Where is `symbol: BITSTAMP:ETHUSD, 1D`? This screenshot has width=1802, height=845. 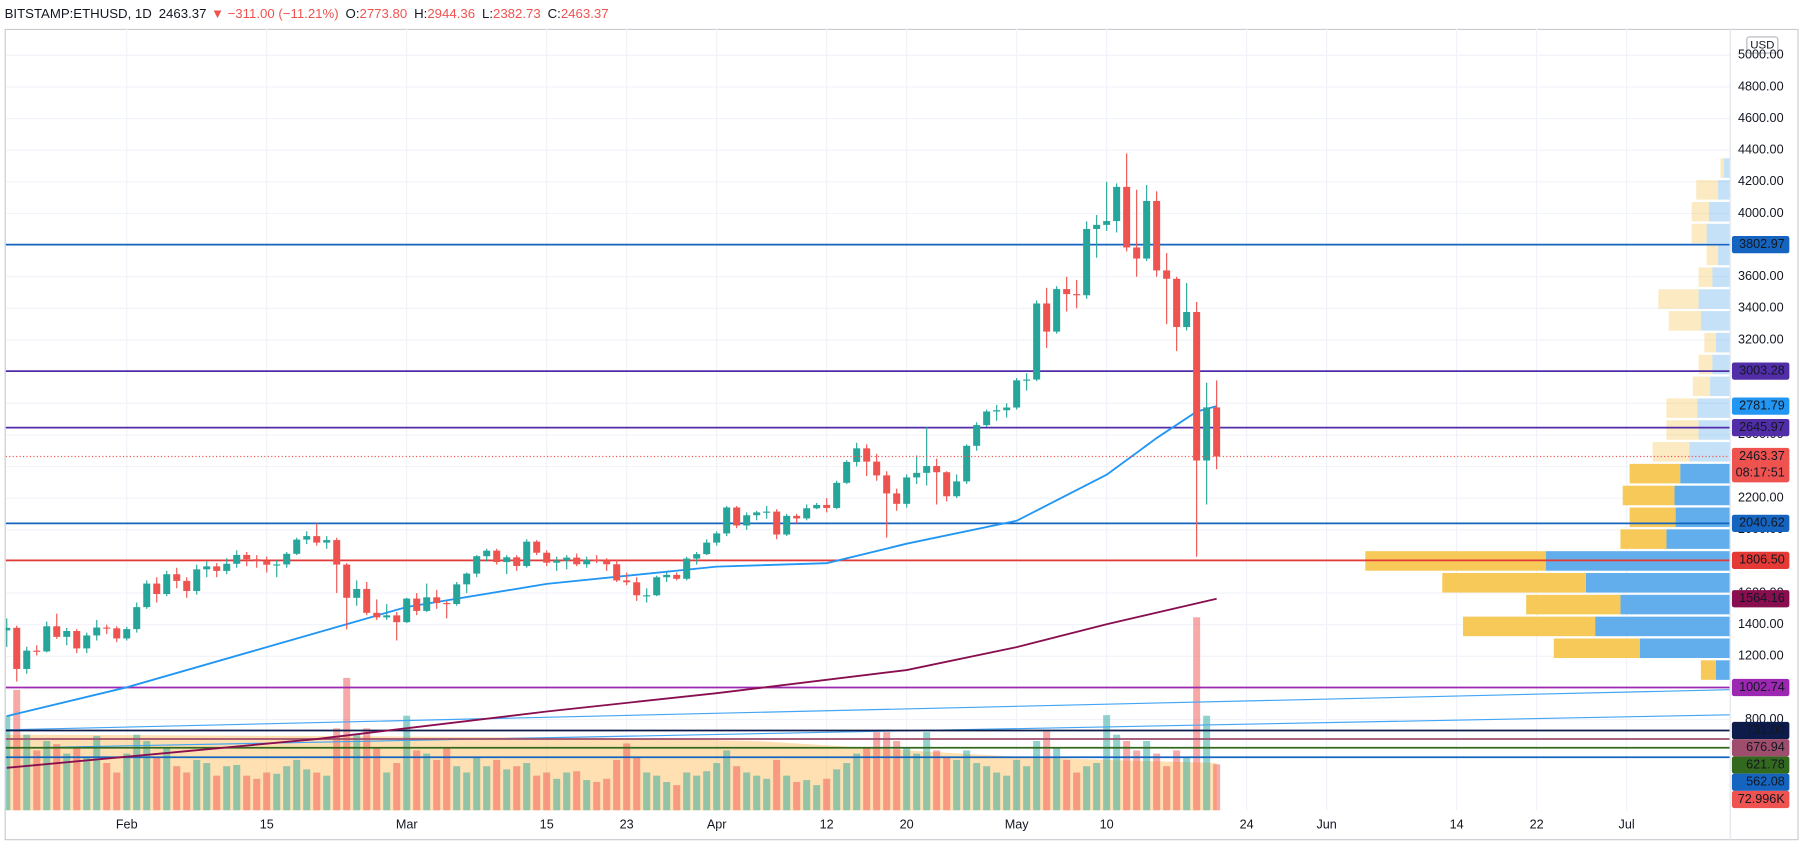 symbol: BITSTAMP:ETHUSD, 1D is located at coordinates (78, 14).